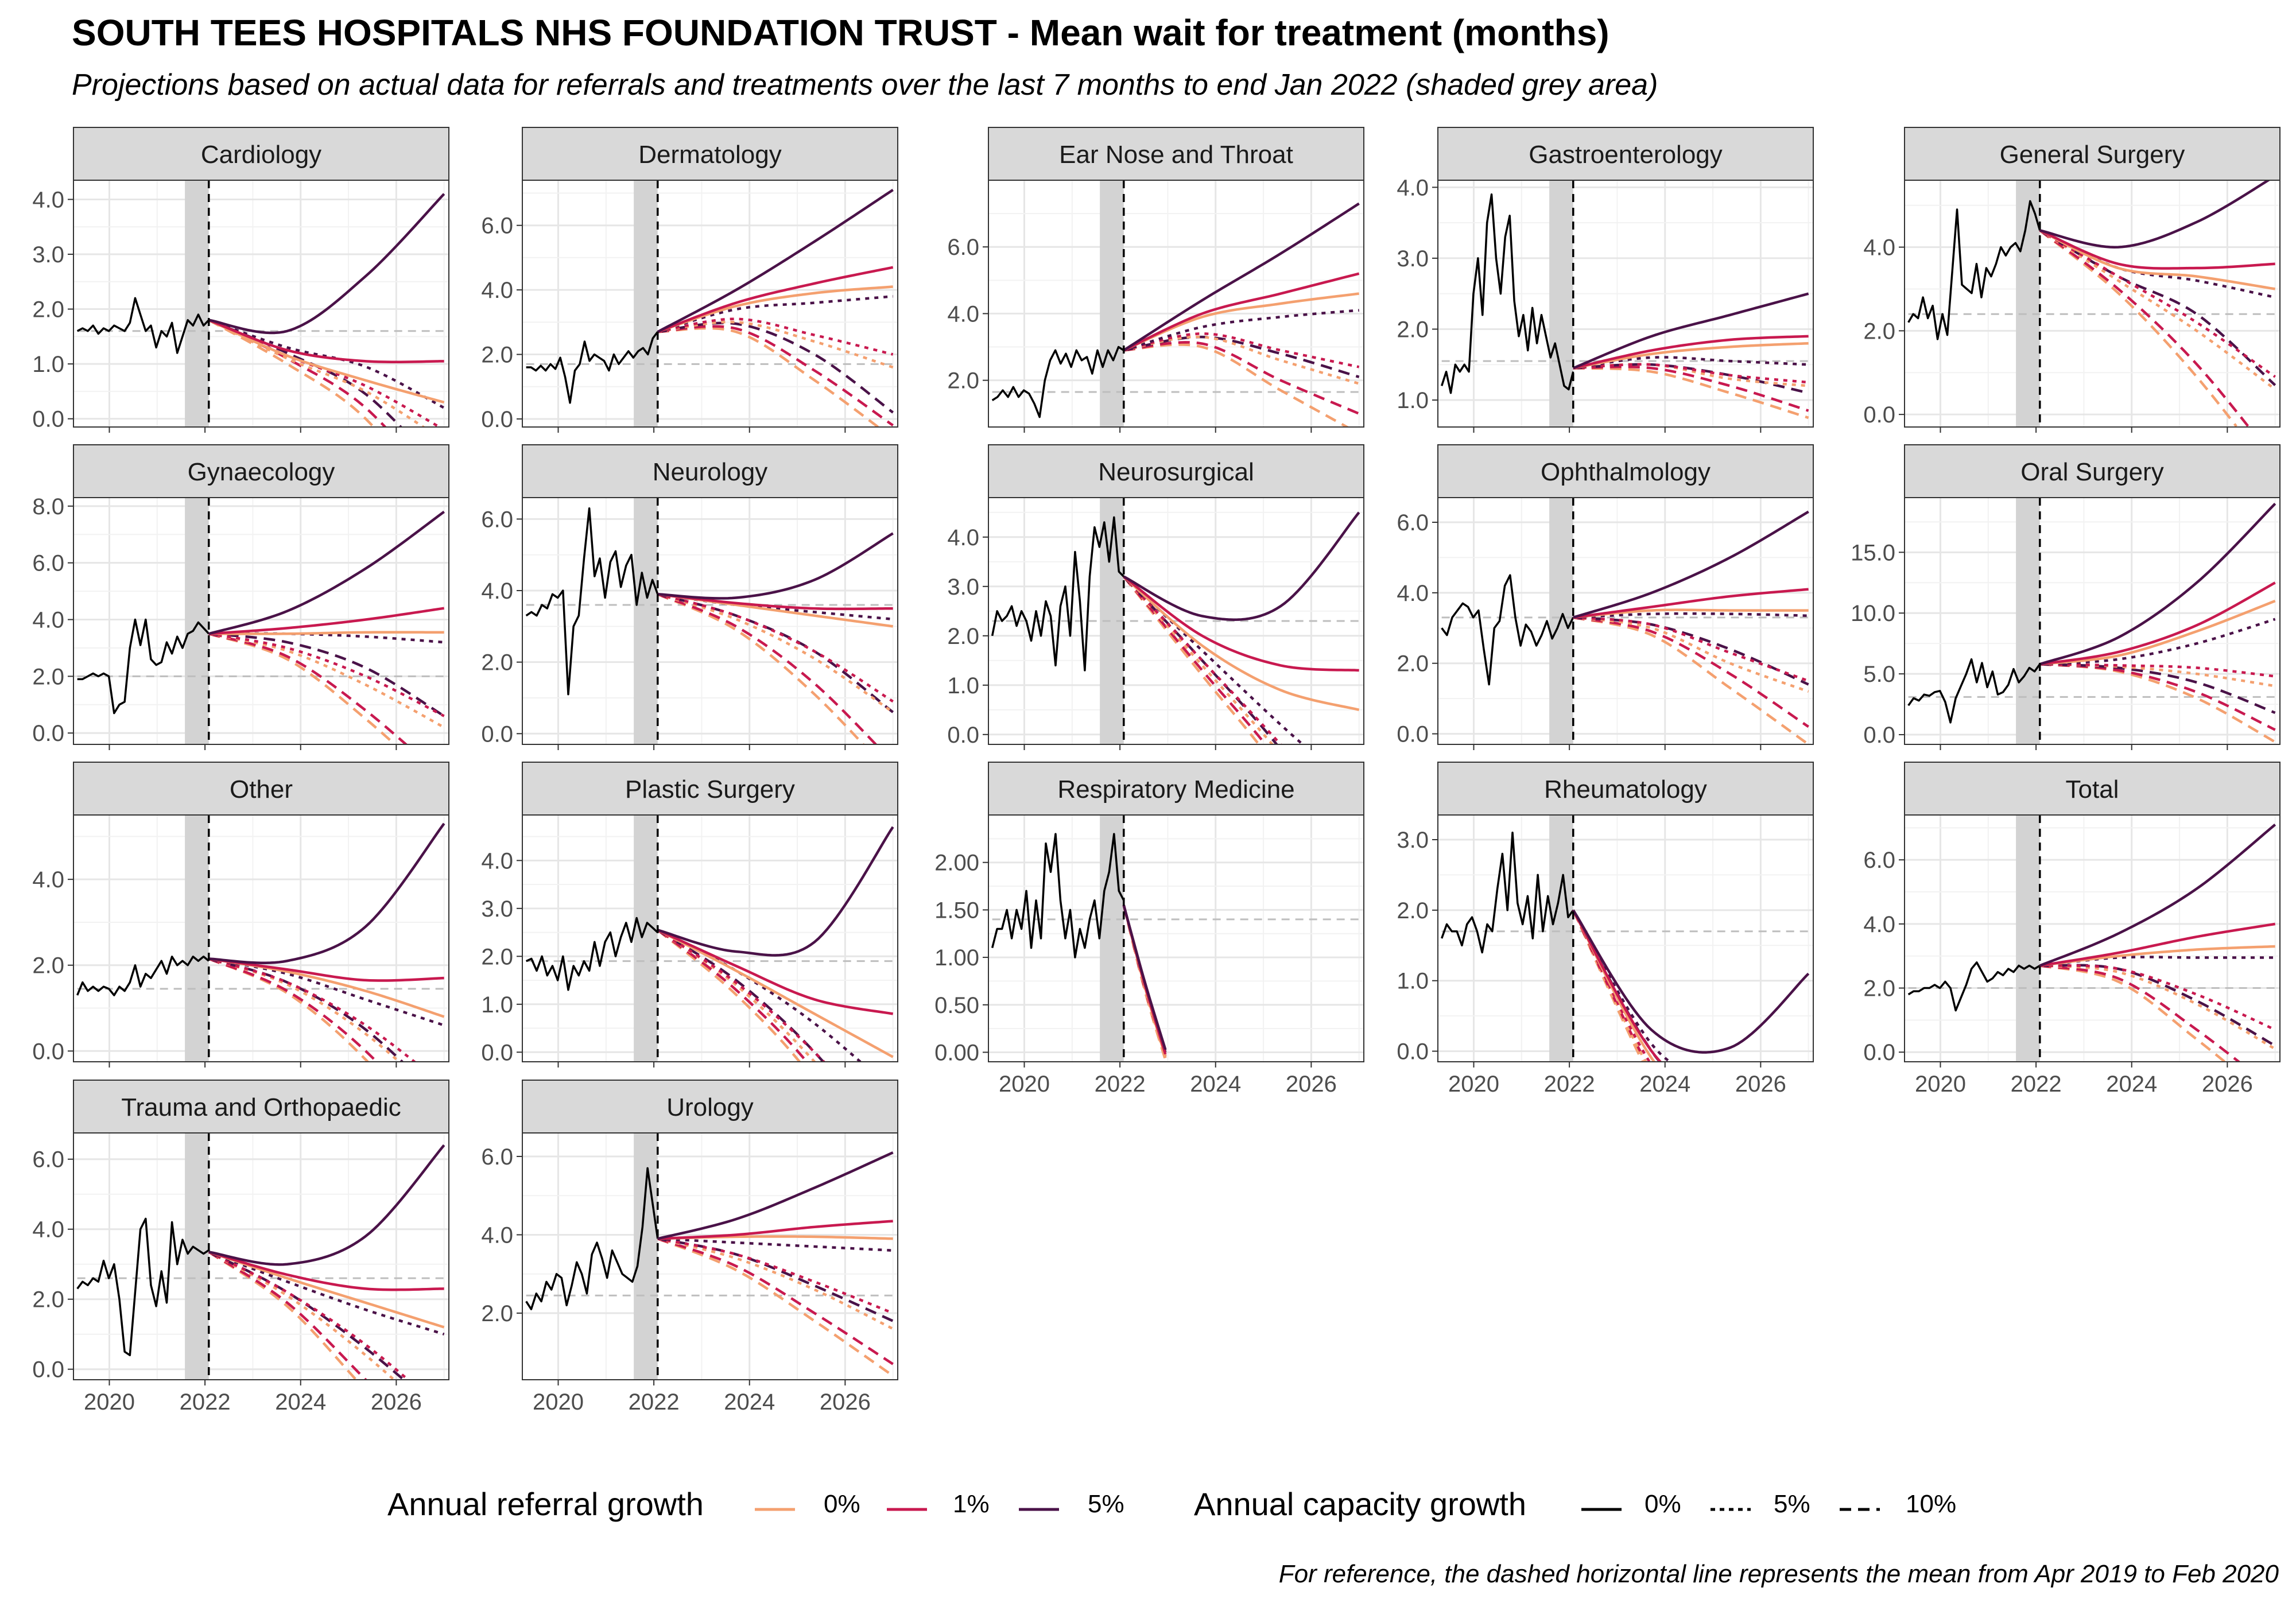  I want to click on panel-other: Other 0.0 2.0 4.0, so click(240, 915).